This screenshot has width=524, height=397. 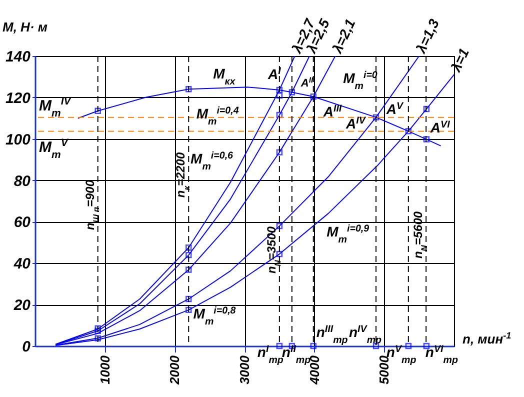 What do you see at coordinates (439, 127) in the screenshot?
I see `annotation: A$^{VI}$` at bounding box center [439, 127].